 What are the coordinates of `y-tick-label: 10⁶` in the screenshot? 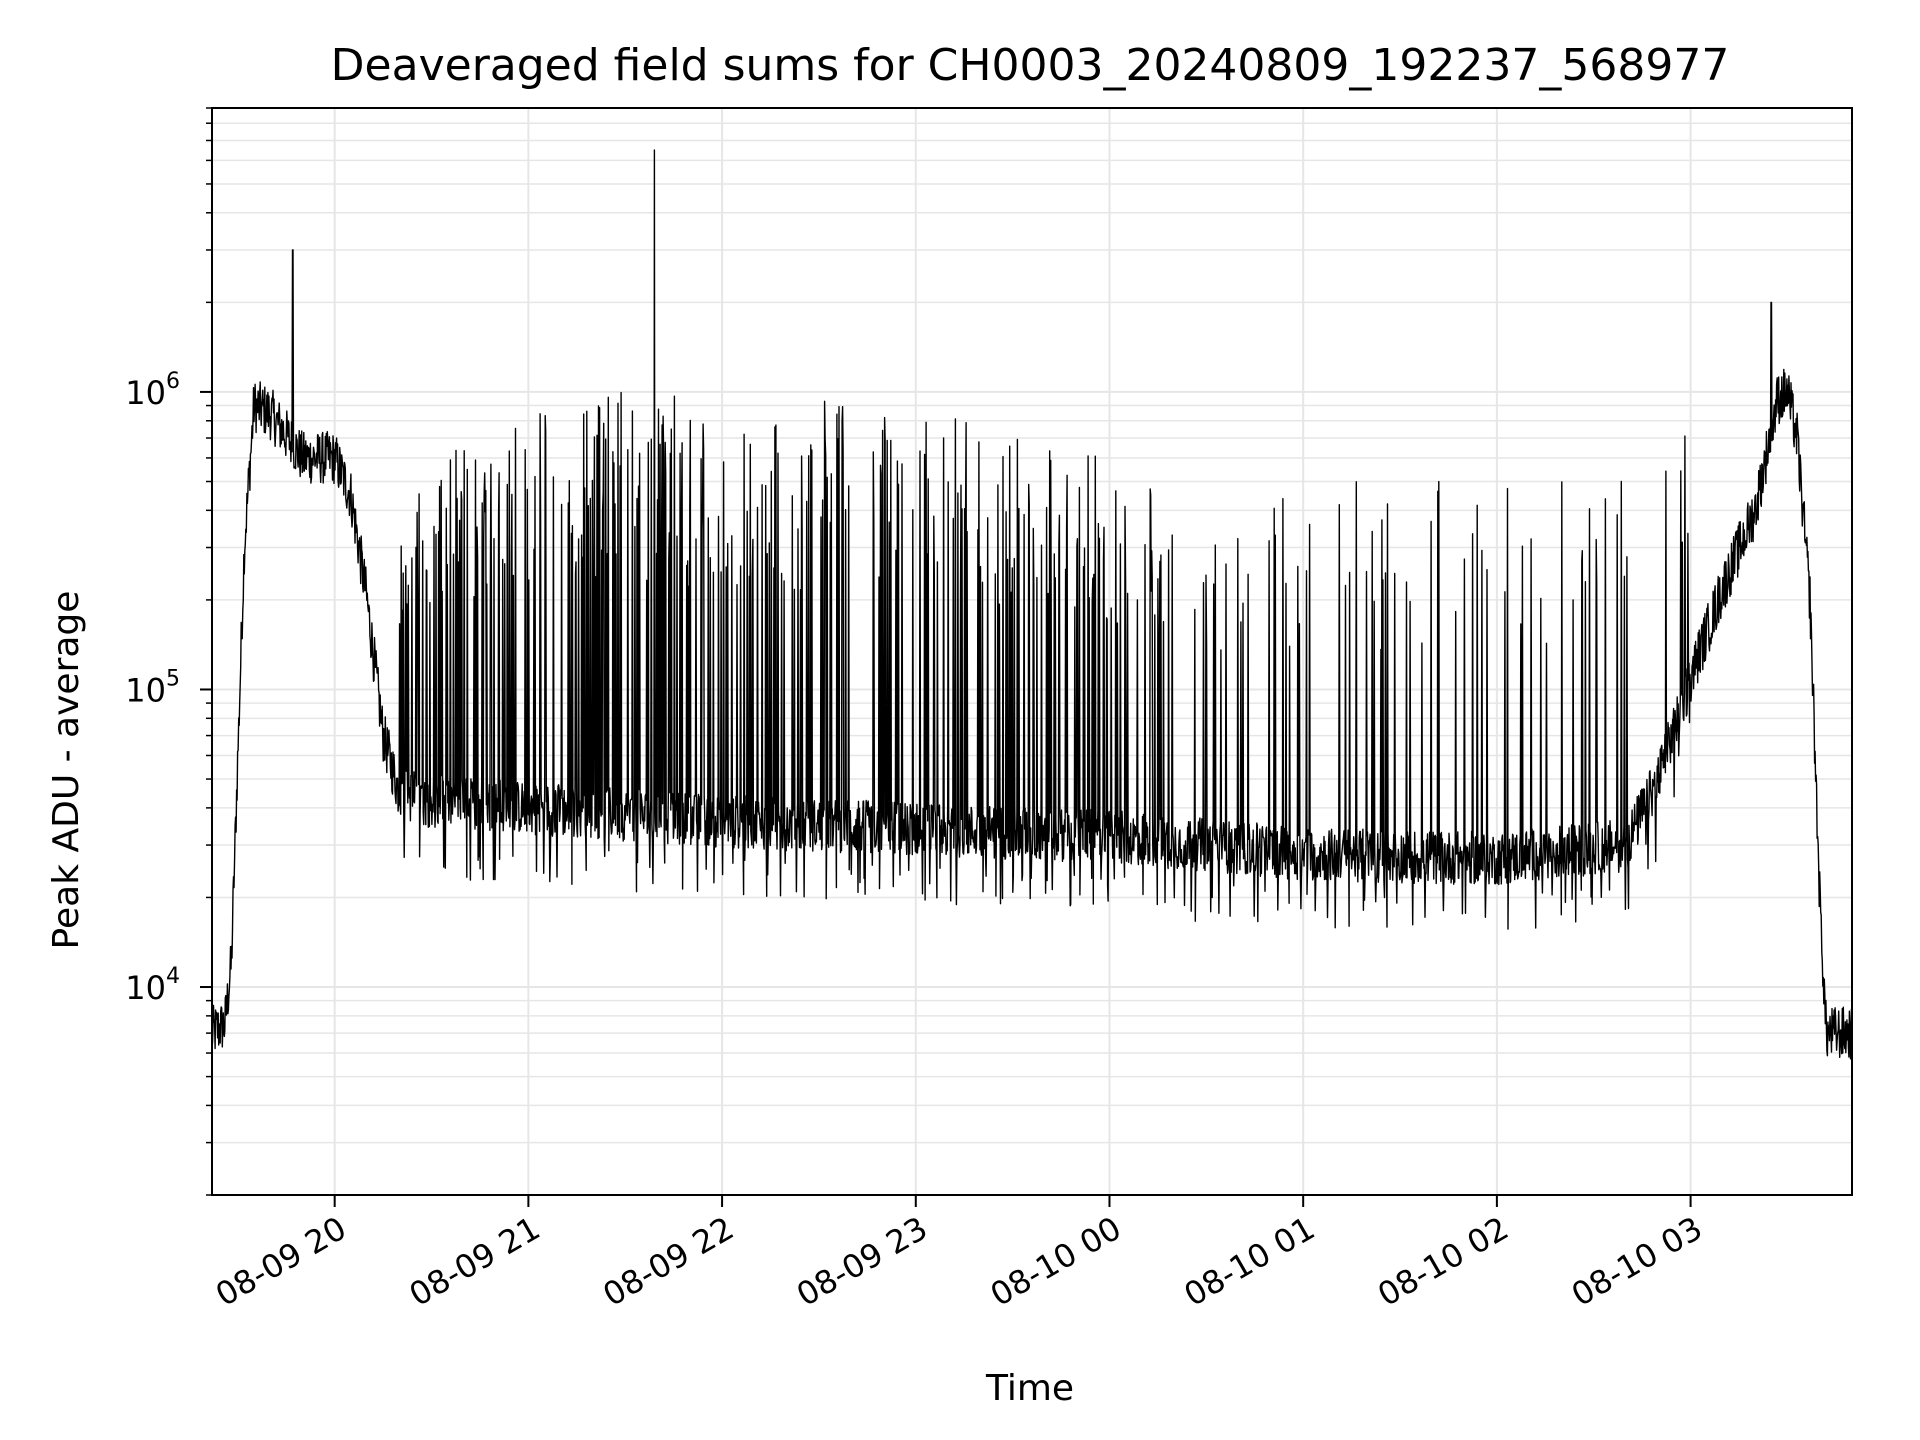 It's located at (152, 390).